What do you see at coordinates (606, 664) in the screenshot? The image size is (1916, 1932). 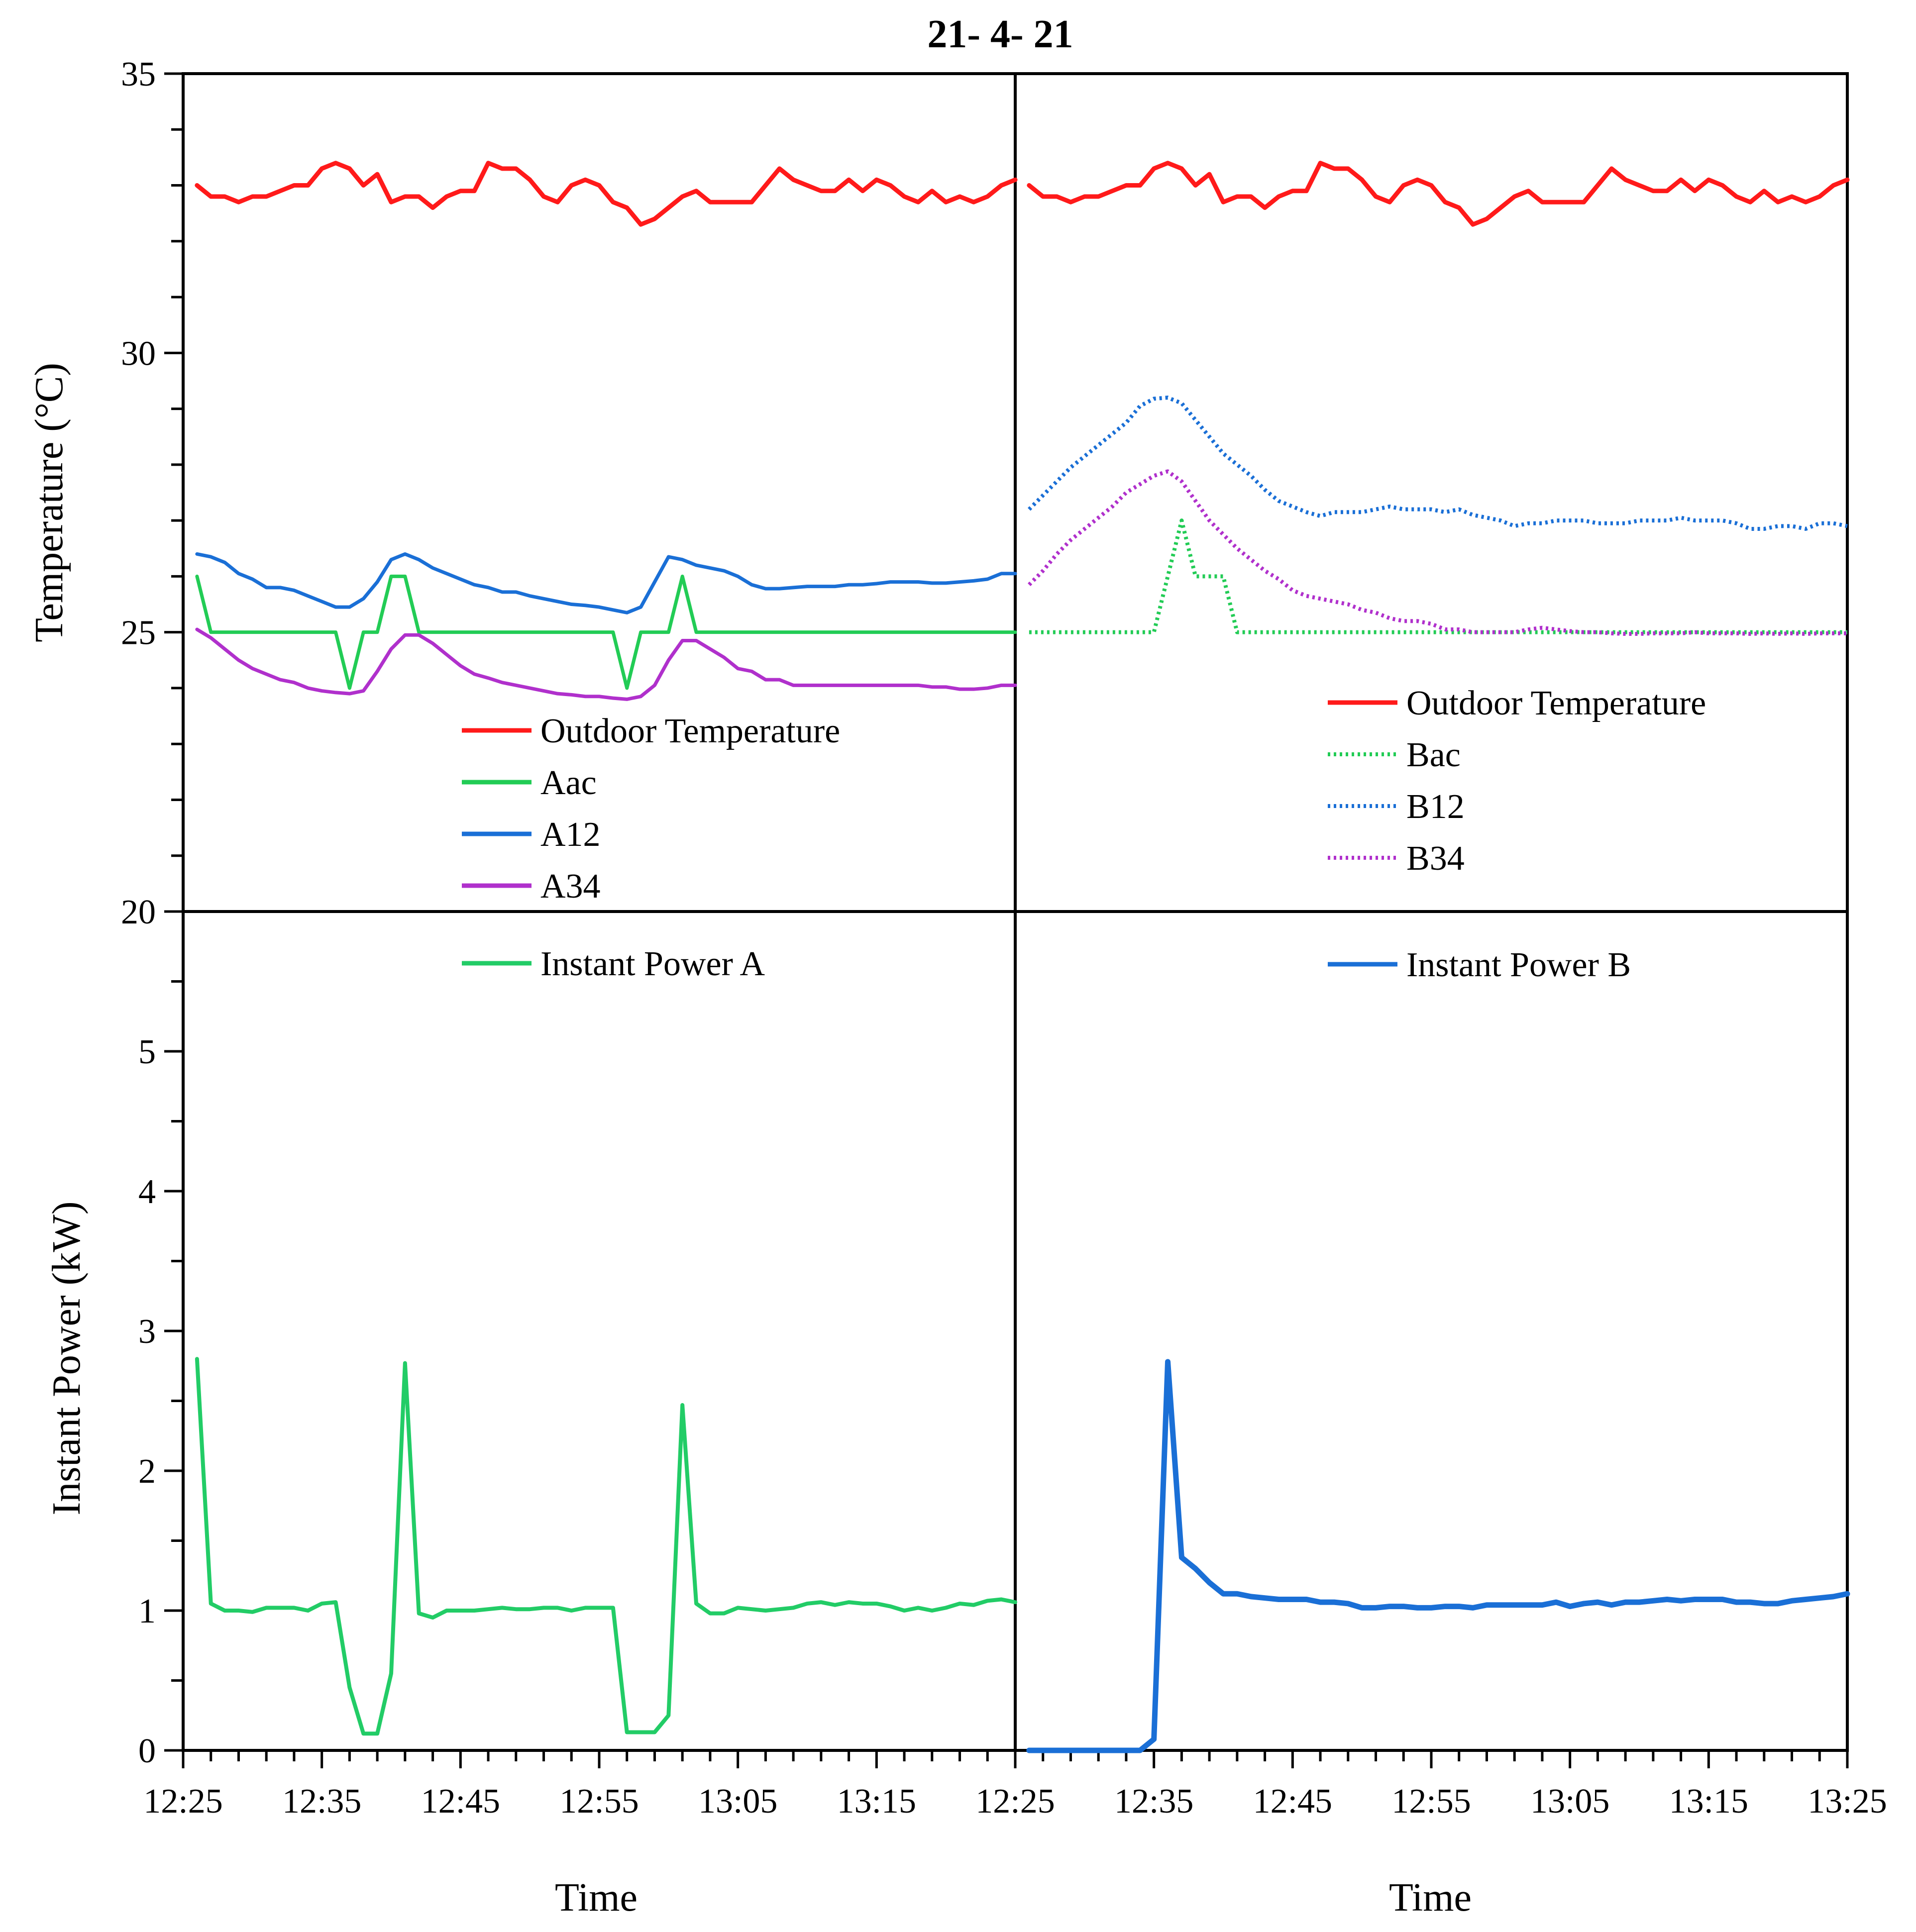 I see `series-line-temperature-A-a34` at bounding box center [606, 664].